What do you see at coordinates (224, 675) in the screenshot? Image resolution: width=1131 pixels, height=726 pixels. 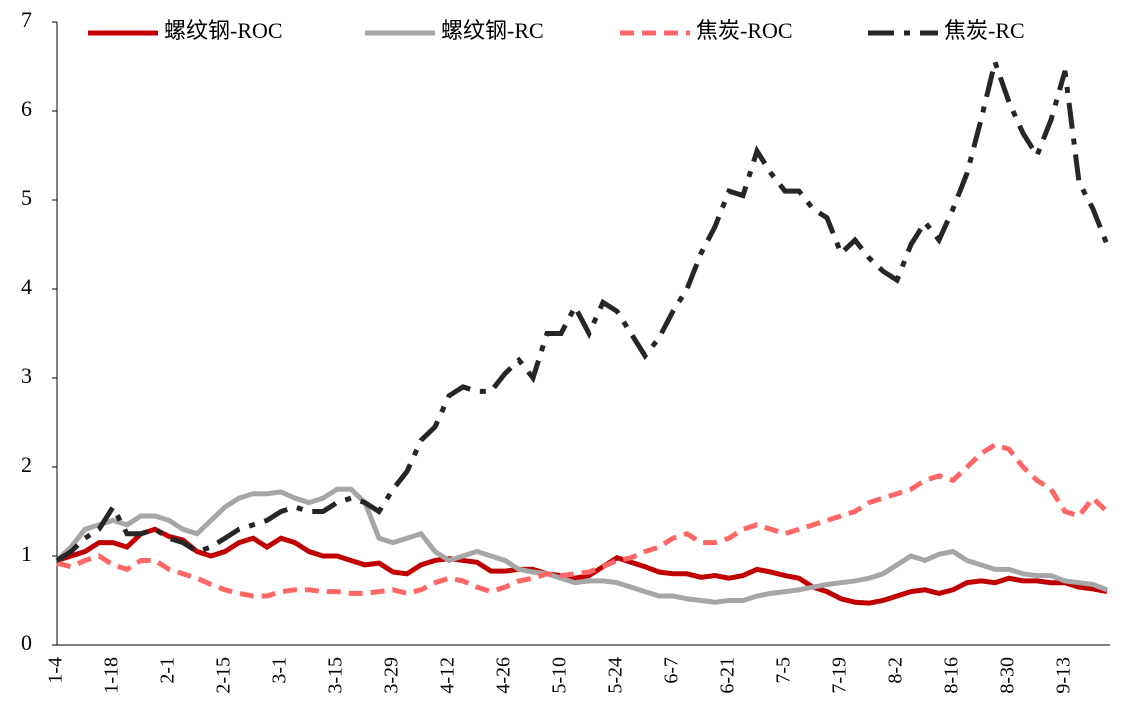 I see `x-tick-label: 2-15` at bounding box center [224, 675].